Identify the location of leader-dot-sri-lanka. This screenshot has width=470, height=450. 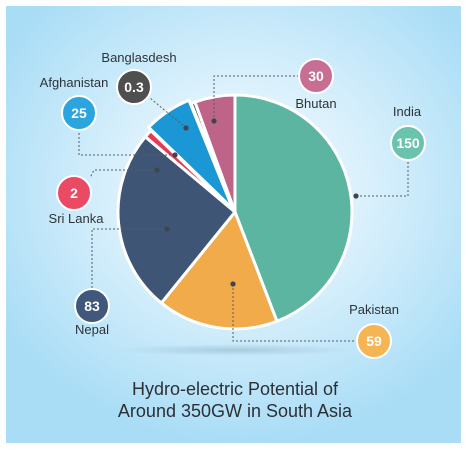
(157, 170).